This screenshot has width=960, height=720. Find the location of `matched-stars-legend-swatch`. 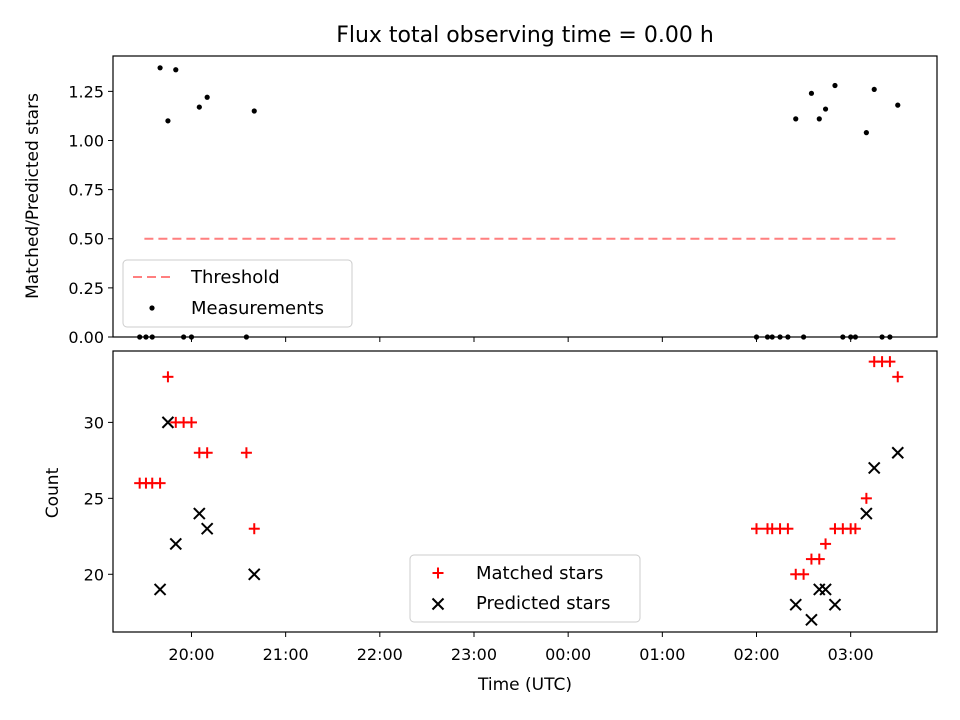

matched-stars-legend-swatch is located at coordinates (438, 573).